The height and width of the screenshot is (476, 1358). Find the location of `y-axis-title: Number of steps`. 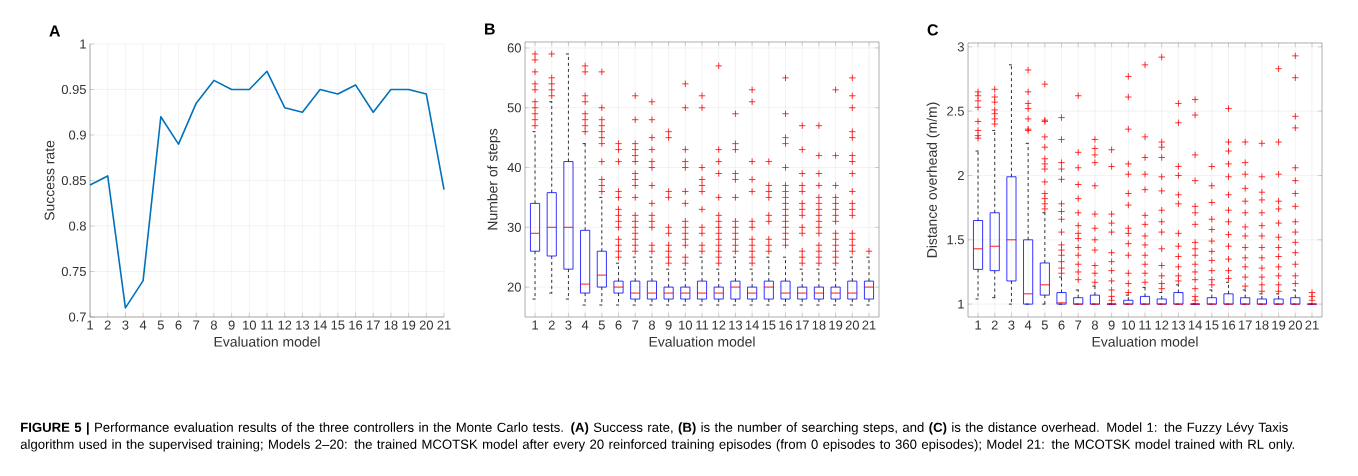

y-axis-title: Number of steps is located at coordinates (494, 179).